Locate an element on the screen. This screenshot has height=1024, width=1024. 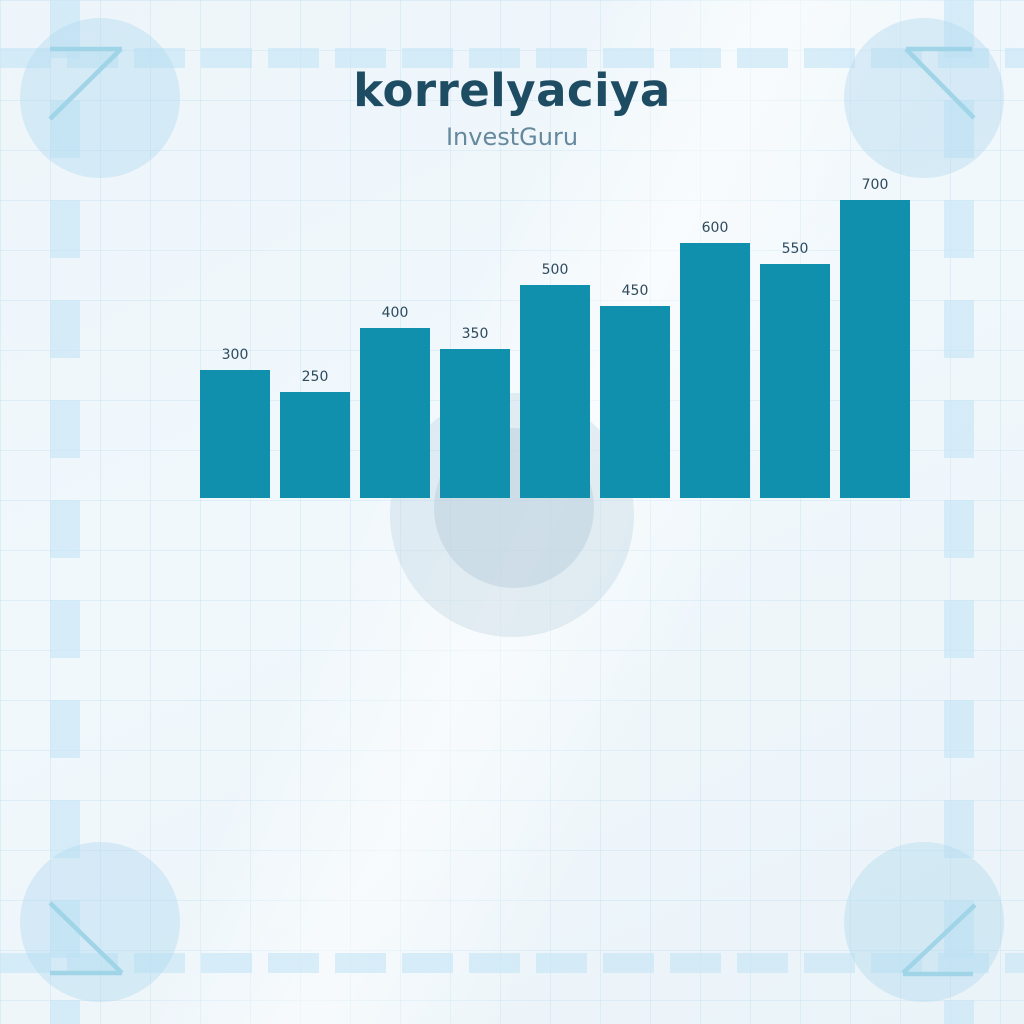
bar-value-label: 700 is located at coordinates (875, 185).